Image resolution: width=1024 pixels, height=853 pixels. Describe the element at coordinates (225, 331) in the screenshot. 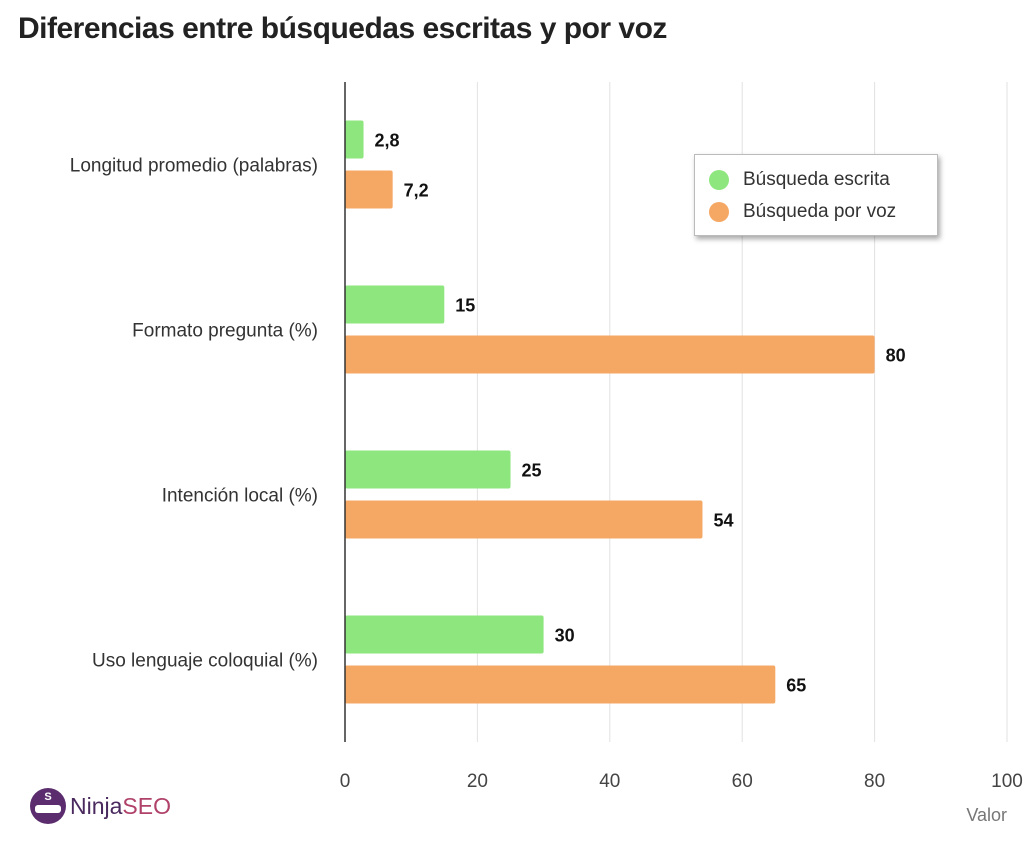

I see `category-label: Formato pregunta (%)` at that location.